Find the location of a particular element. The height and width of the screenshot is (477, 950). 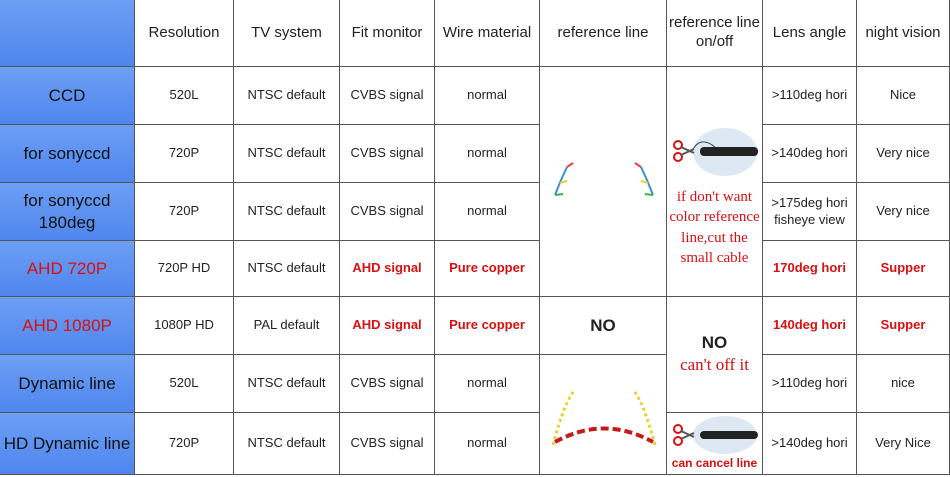

cell: 720P HD is located at coordinates (184, 269).